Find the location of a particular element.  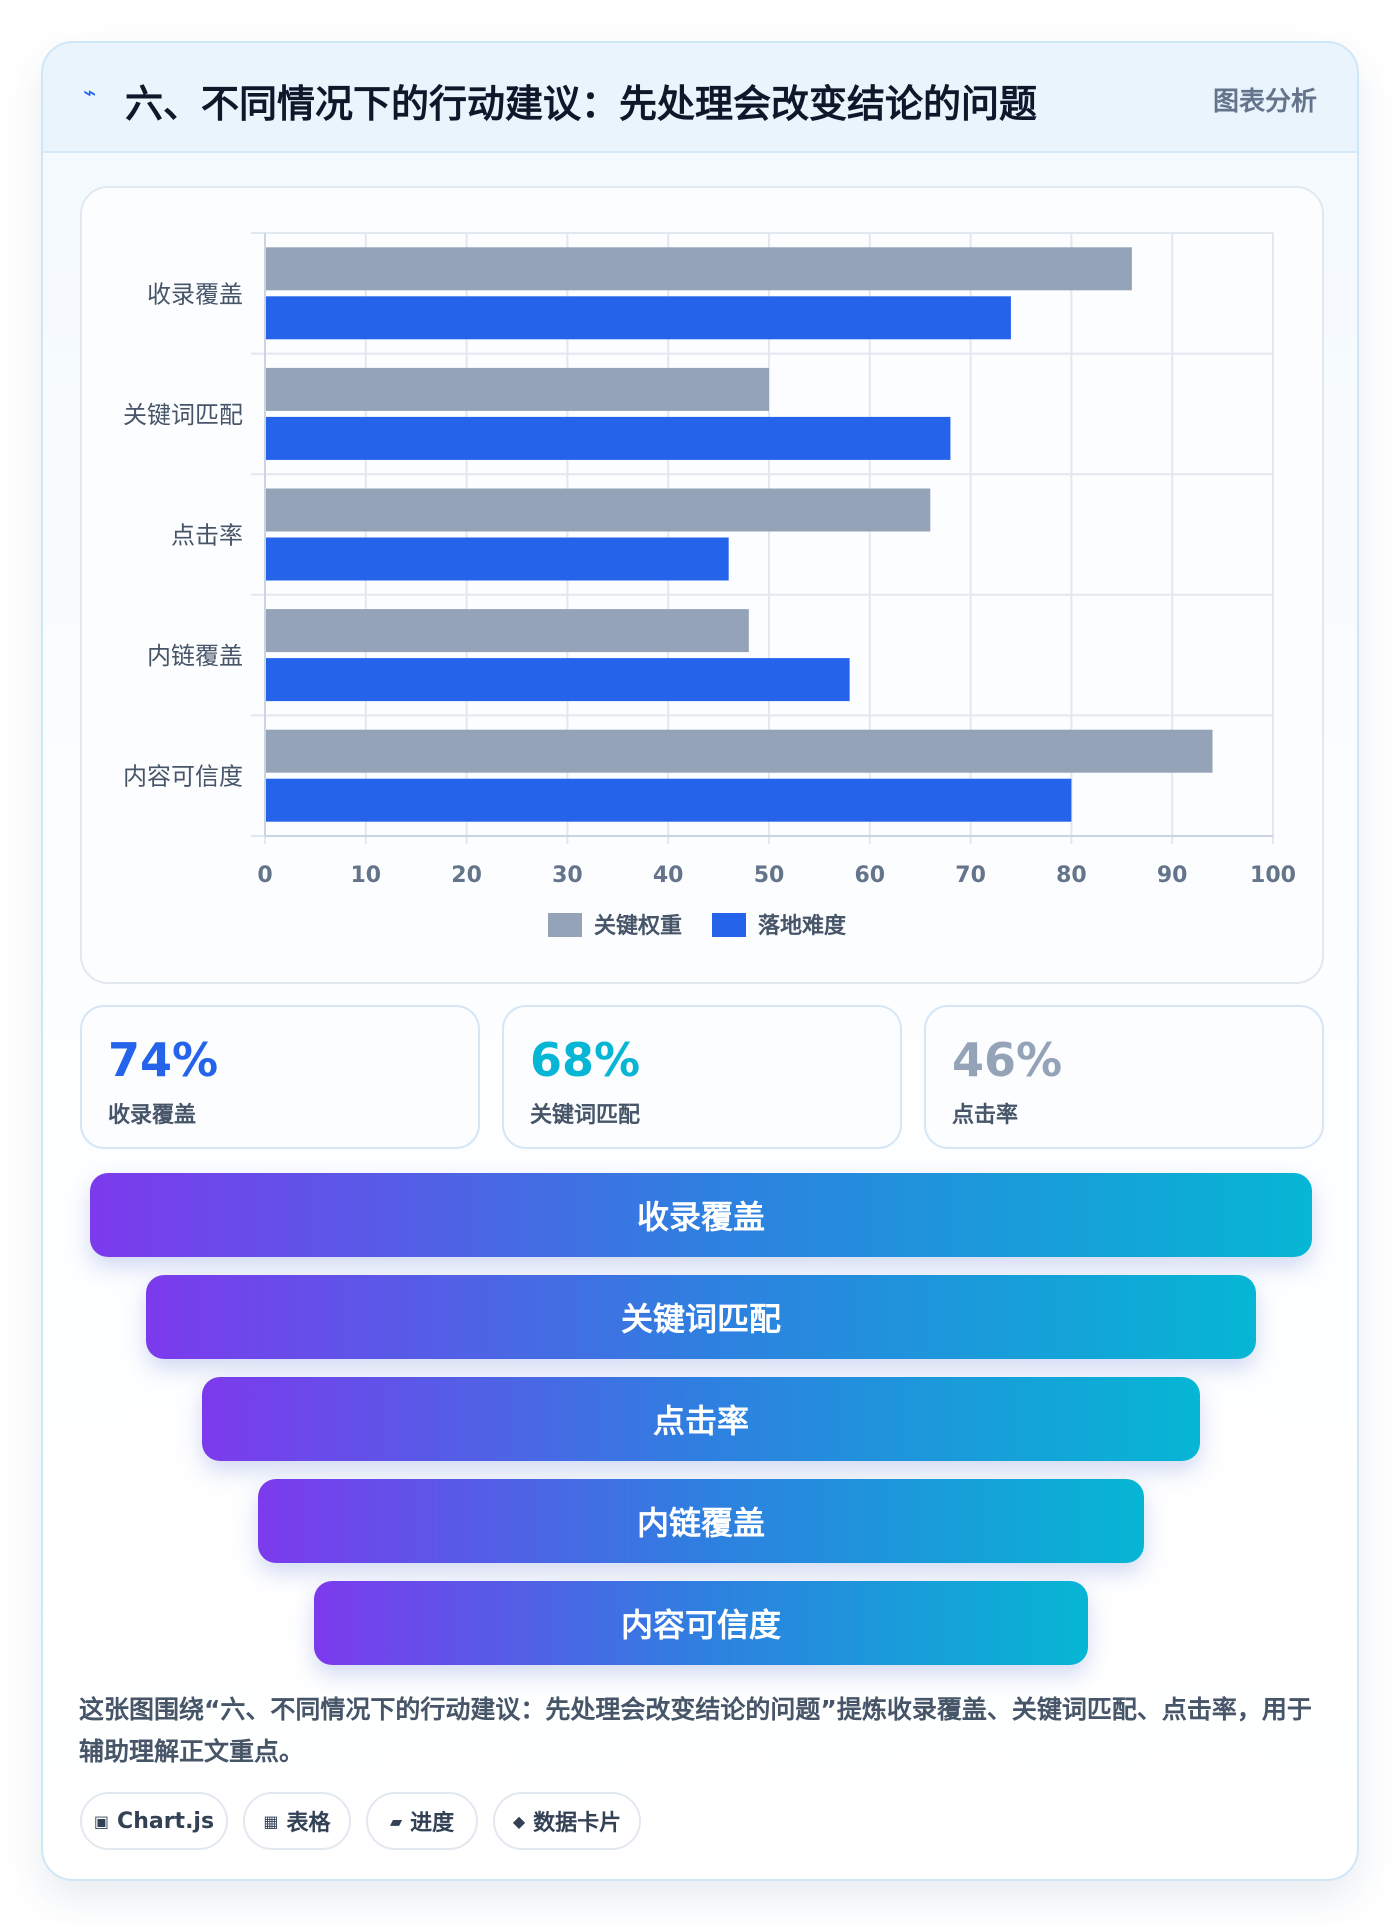

tag-progress: ▰ 进度 is located at coordinates (422, 1821).